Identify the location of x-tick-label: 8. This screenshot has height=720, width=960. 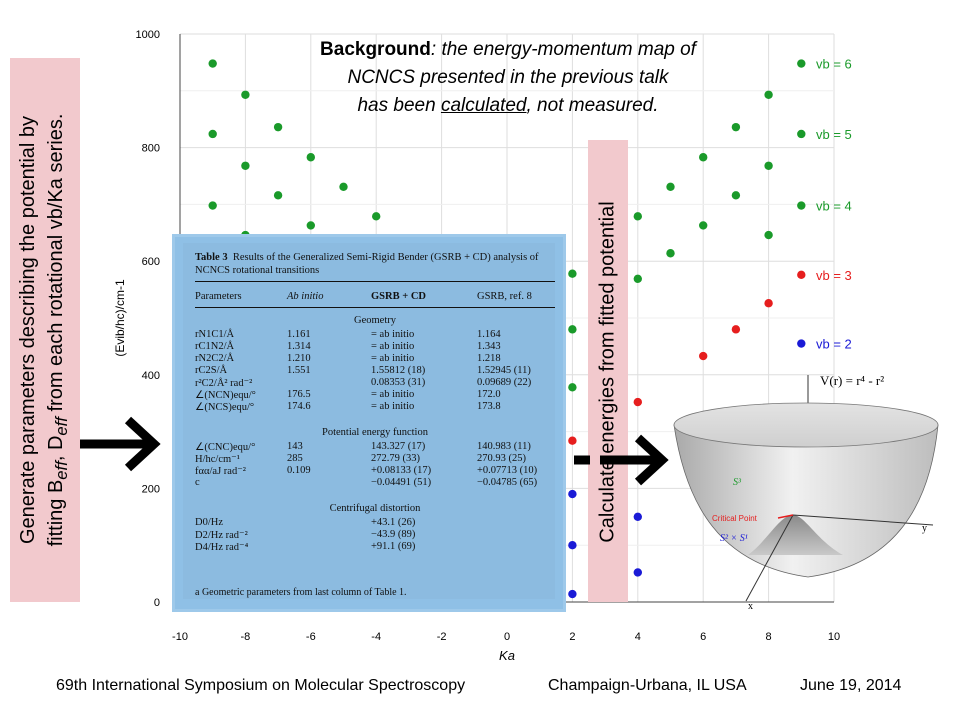
(769, 637).